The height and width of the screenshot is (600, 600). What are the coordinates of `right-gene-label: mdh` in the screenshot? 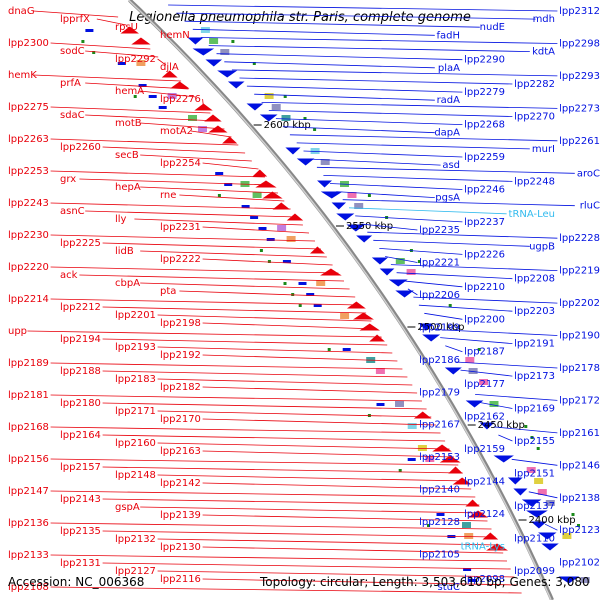 It's located at (544, 19).